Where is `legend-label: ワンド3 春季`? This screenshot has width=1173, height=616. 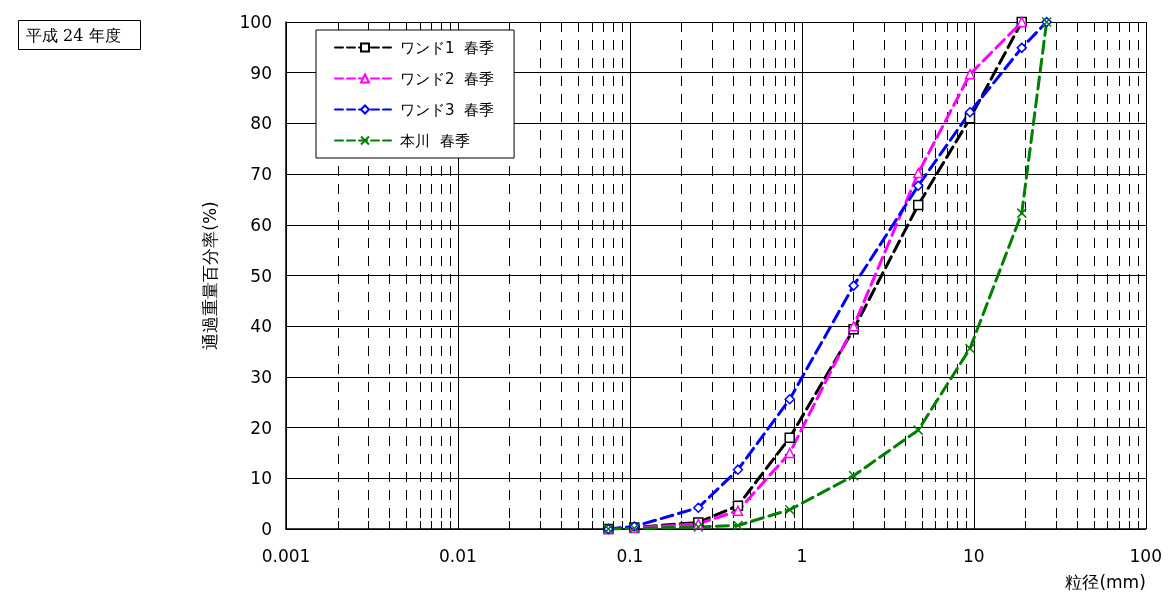 legend-label: ワンド3 春季 is located at coordinates (447, 109).